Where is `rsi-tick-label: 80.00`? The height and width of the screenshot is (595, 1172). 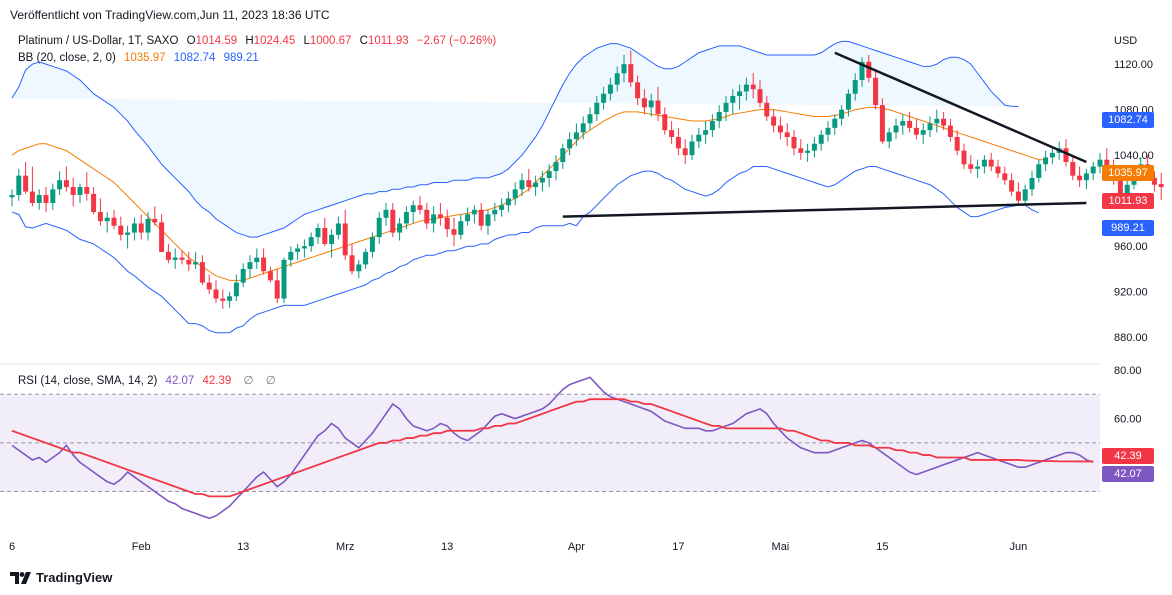
rsi-tick-label: 80.00 is located at coordinates (1128, 371).